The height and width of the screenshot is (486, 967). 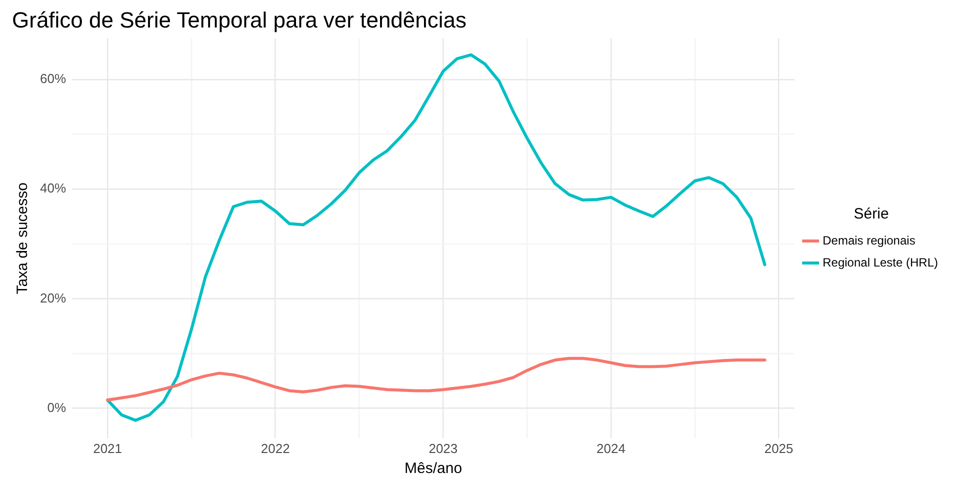 What do you see at coordinates (53, 78) in the screenshot?
I see `y-tick-label: 60%` at bounding box center [53, 78].